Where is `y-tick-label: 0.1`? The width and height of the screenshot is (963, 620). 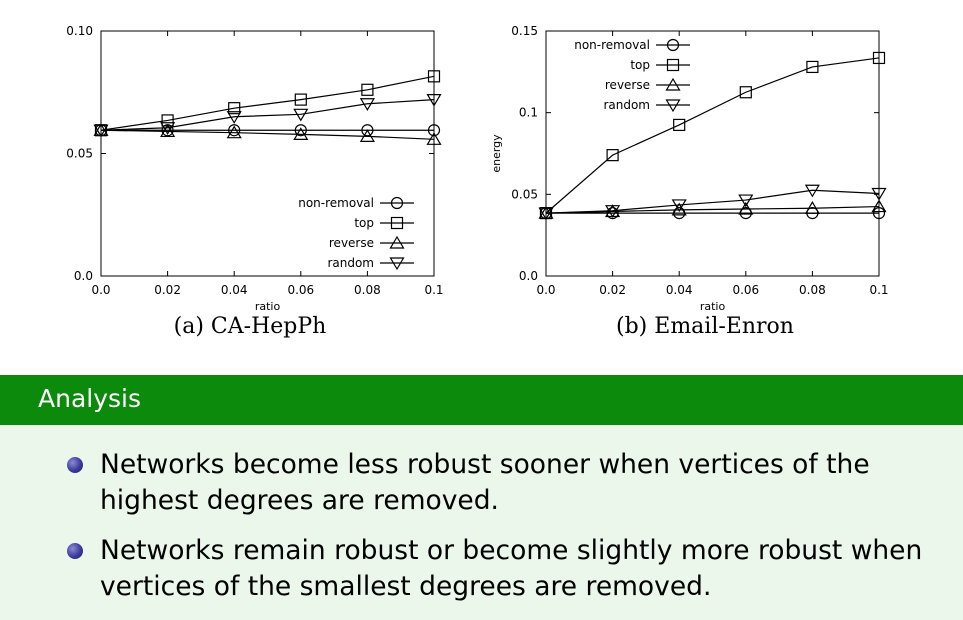
y-tick-label: 0.1 is located at coordinates (528, 113).